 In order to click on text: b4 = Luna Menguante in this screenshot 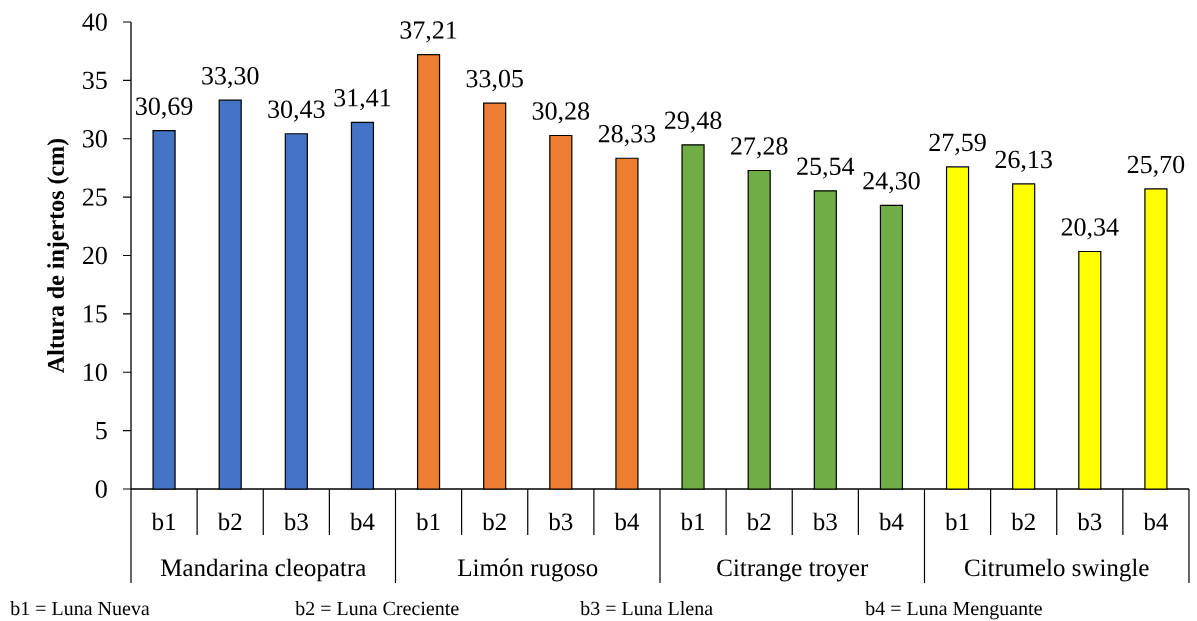, I will do `click(953, 610)`.